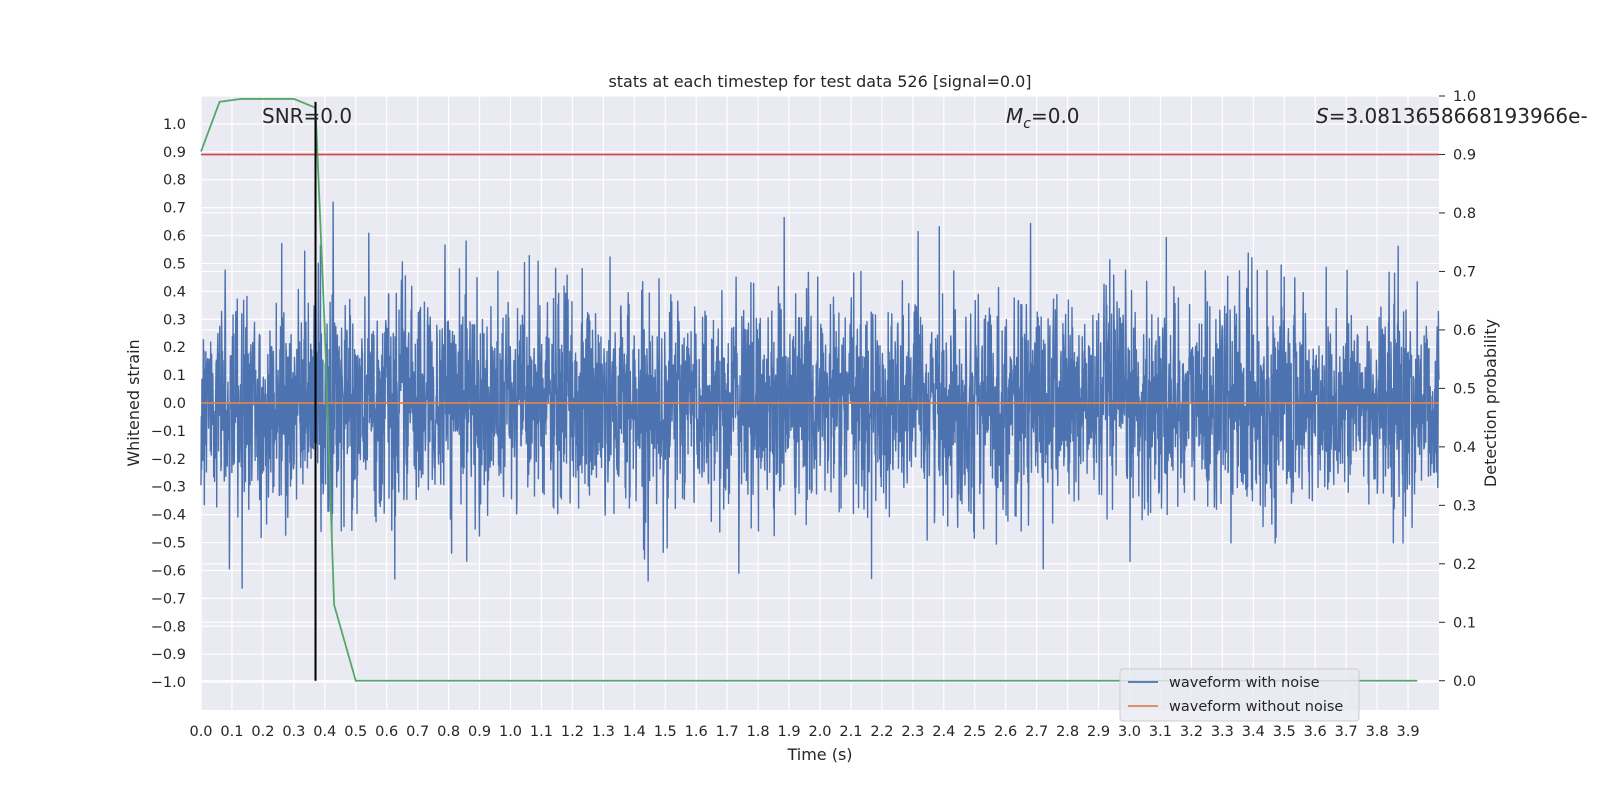 This screenshot has height=800, width=1600. I want to click on x-tick-label: 2.2, so click(881, 732).